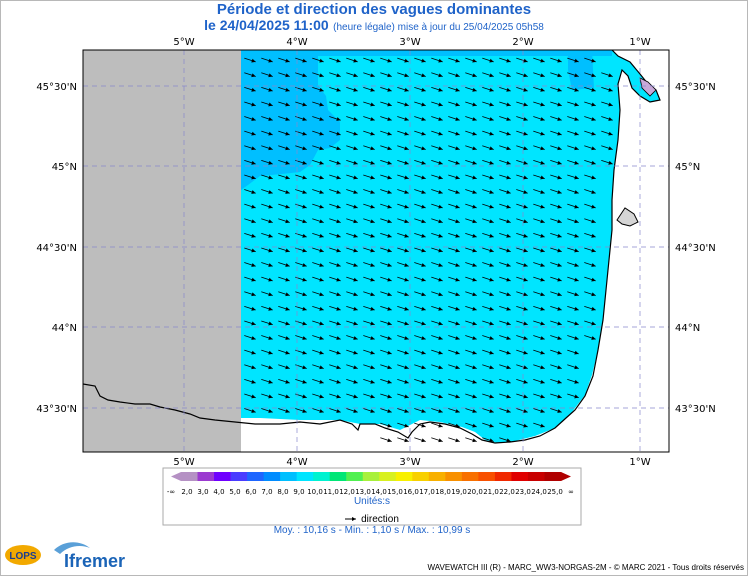 Image resolution: width=748 pixels, height=576 pixels. I want to click on colorbar-label: 25,0, so click(555, 492).